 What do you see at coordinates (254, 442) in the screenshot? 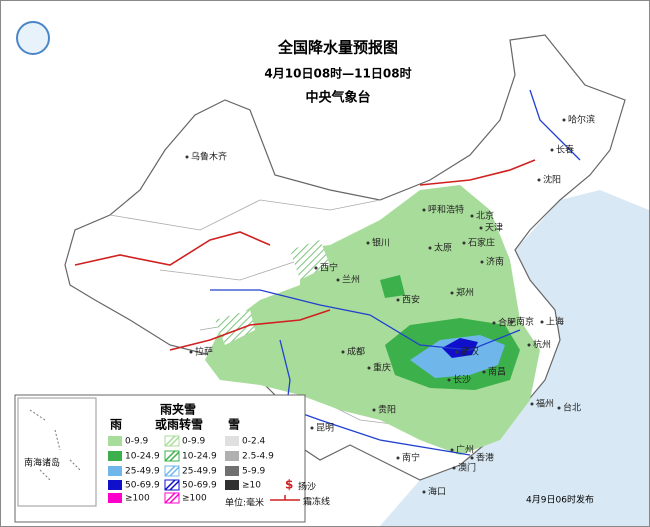
I see `snow-level: 0-2.4` at bounding box center [254, 442].